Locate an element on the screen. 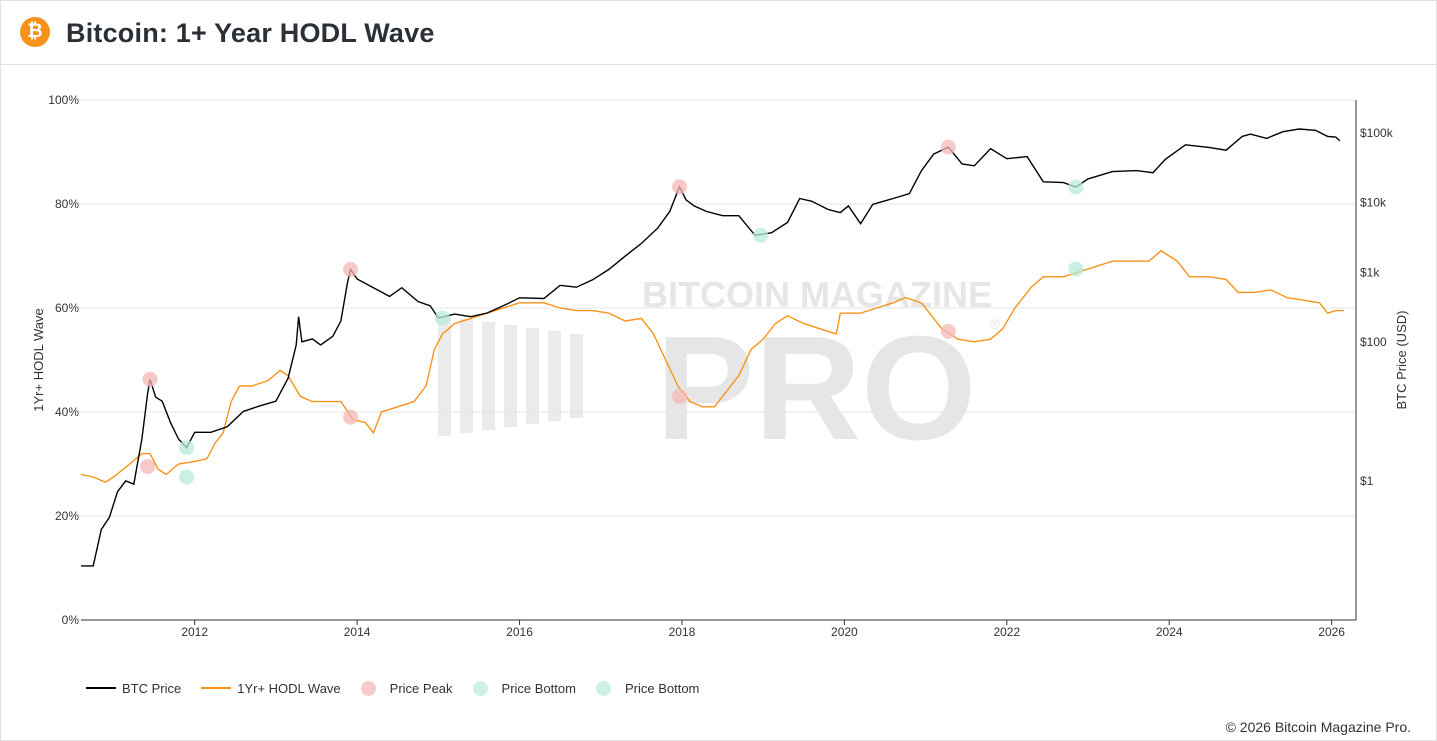 The height and width of the screenshot is (741, 1437). y-right-tick-label: $1 is located at coordinates (1367, 481).